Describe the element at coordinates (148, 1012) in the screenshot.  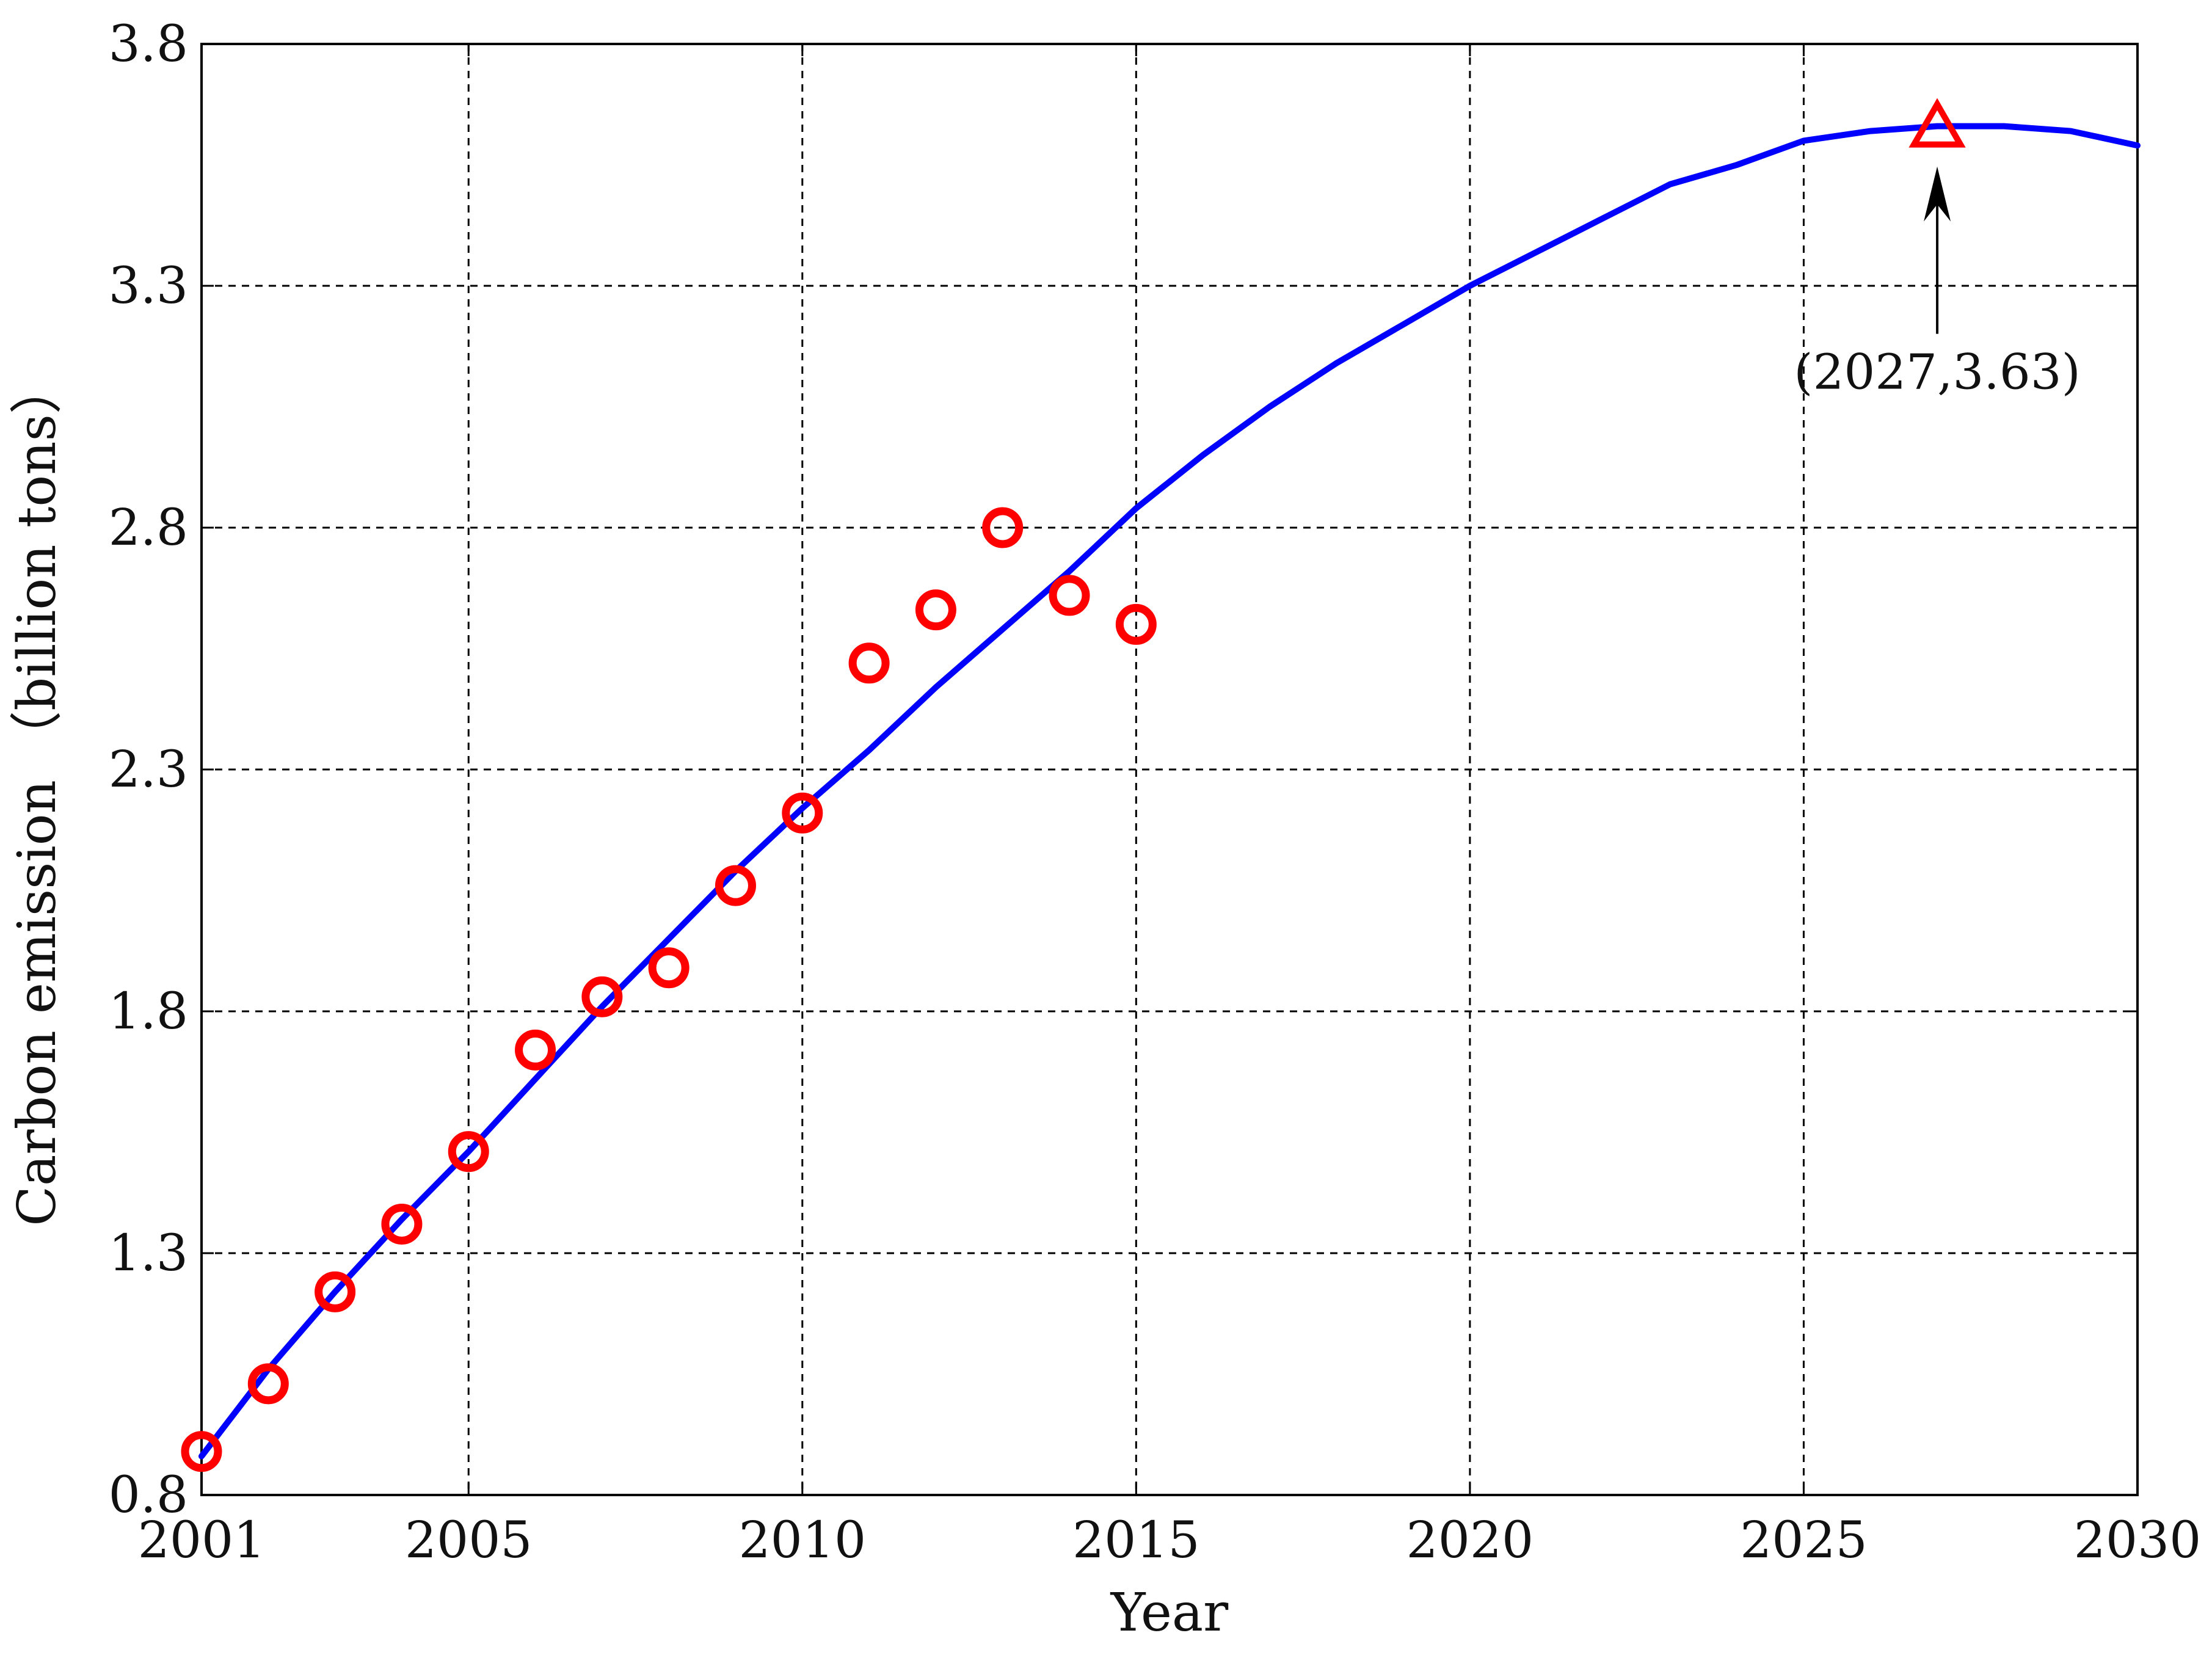
I see `y-tick-label: 1.8` at that location.